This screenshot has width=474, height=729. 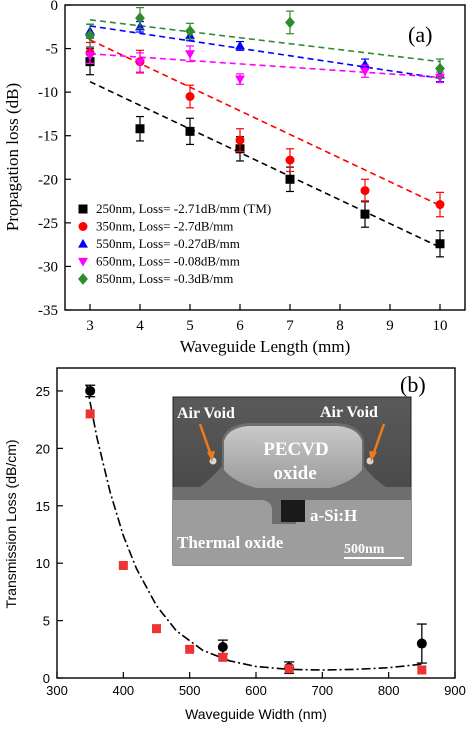 I want to click on y-tick-label: 20, so click(x=43, y=448).